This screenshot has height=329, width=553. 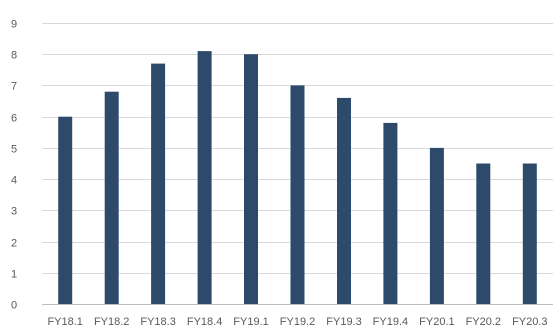 I want to click on y-axis: 0 1 2 3 4 5 6 7 8 9, so click(x=14, y=165).